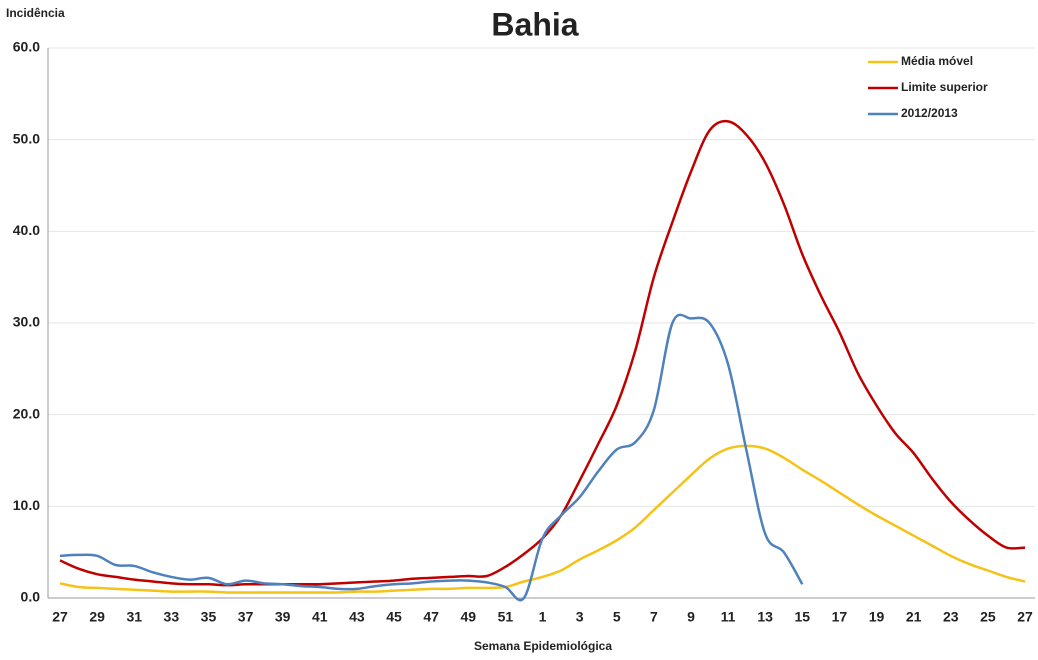  Describe the element at coordinates (988, 617) in the screenshot. I see `x-tick-label: 25` at that location.